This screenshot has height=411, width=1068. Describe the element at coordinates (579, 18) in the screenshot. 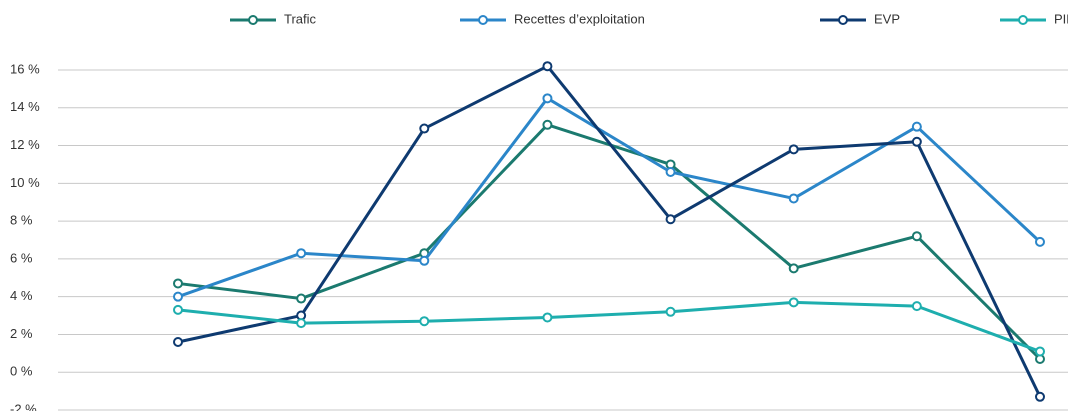

I see `legend-label: Recettes d’exploitation` at that location.